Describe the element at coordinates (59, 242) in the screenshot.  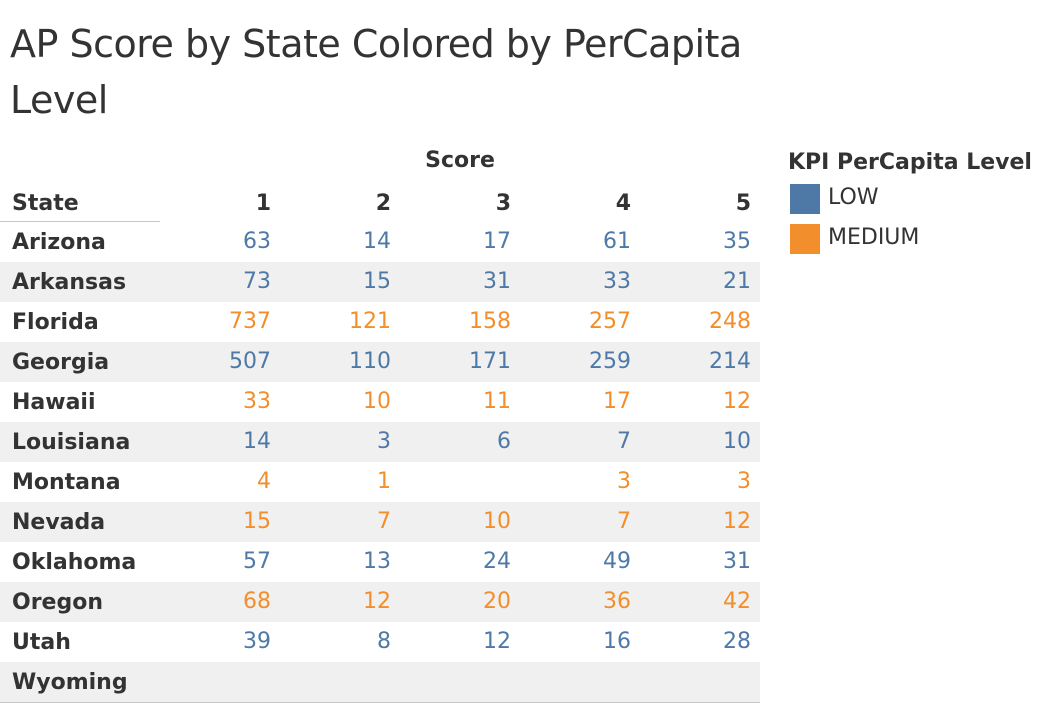
I see `state-label: Arizona` at that location.